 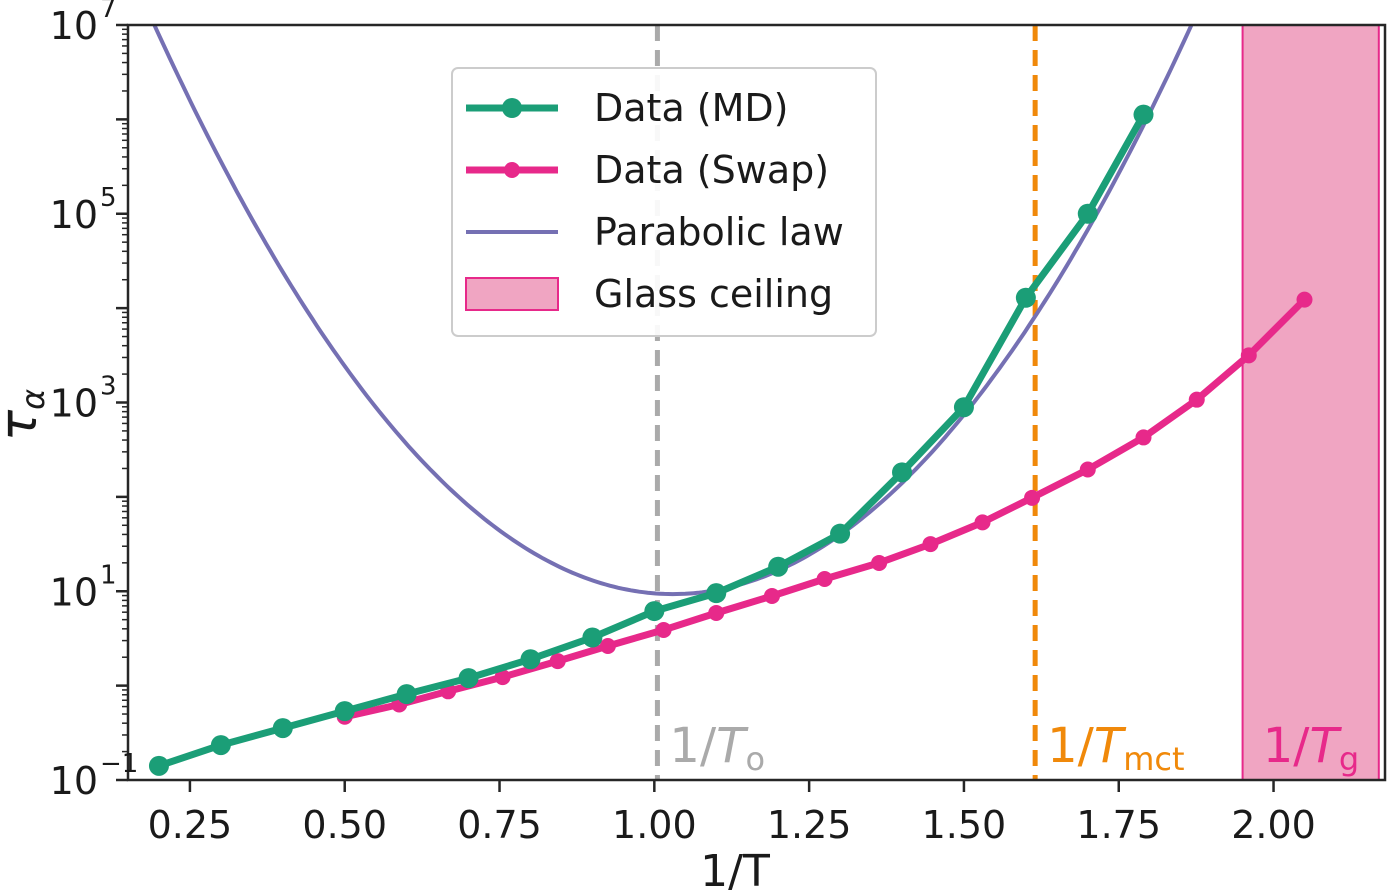 I want to click on x-axis-label: 1/T, so click(x=735, y=868).